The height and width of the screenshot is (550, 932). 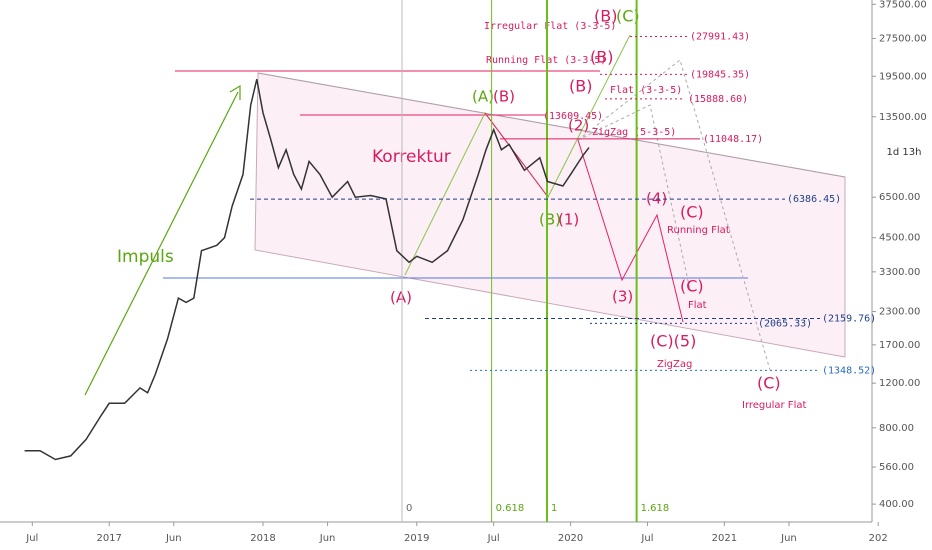 I want to click on annotation: (1), so click(x=568, y=220).